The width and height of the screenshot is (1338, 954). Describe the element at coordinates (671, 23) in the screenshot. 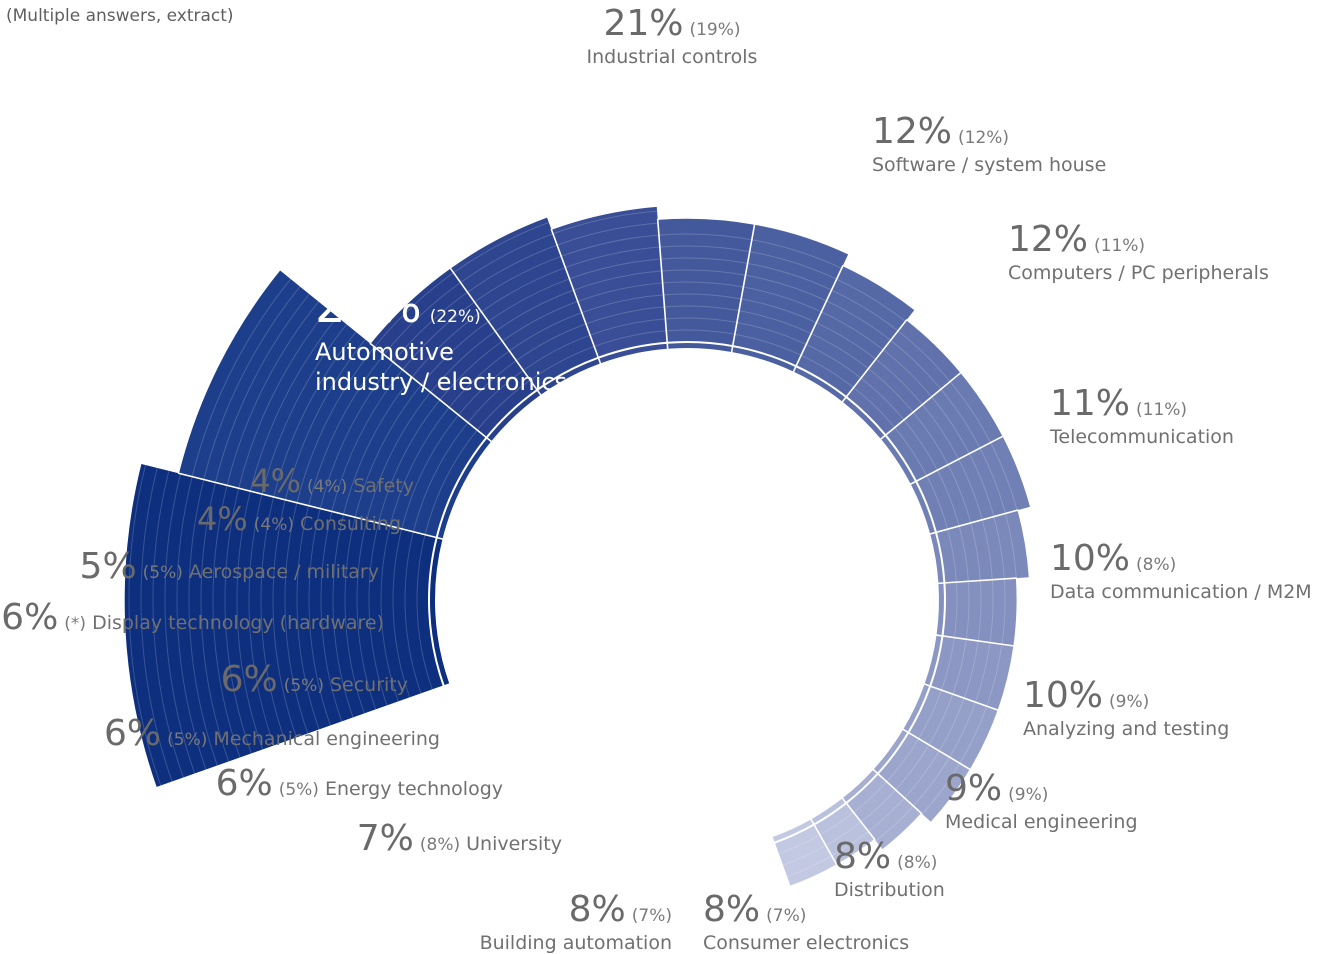

I see `value-label: 21% (19%)` at that location.